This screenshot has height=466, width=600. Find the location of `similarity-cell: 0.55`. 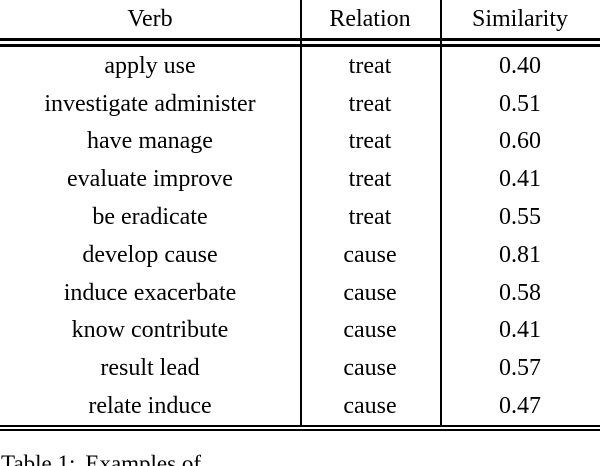

similarity-cell: 0.55 is located at coordinates (520, 217).